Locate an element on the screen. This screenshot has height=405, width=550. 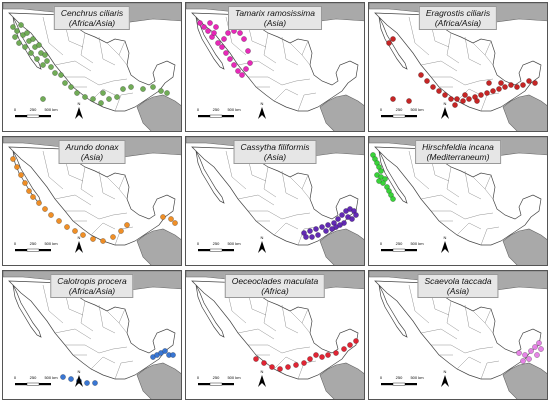
map-panel: 0 250 500 km N Oeceoclades maculata (Africa) is located at coordinates (275, 335).